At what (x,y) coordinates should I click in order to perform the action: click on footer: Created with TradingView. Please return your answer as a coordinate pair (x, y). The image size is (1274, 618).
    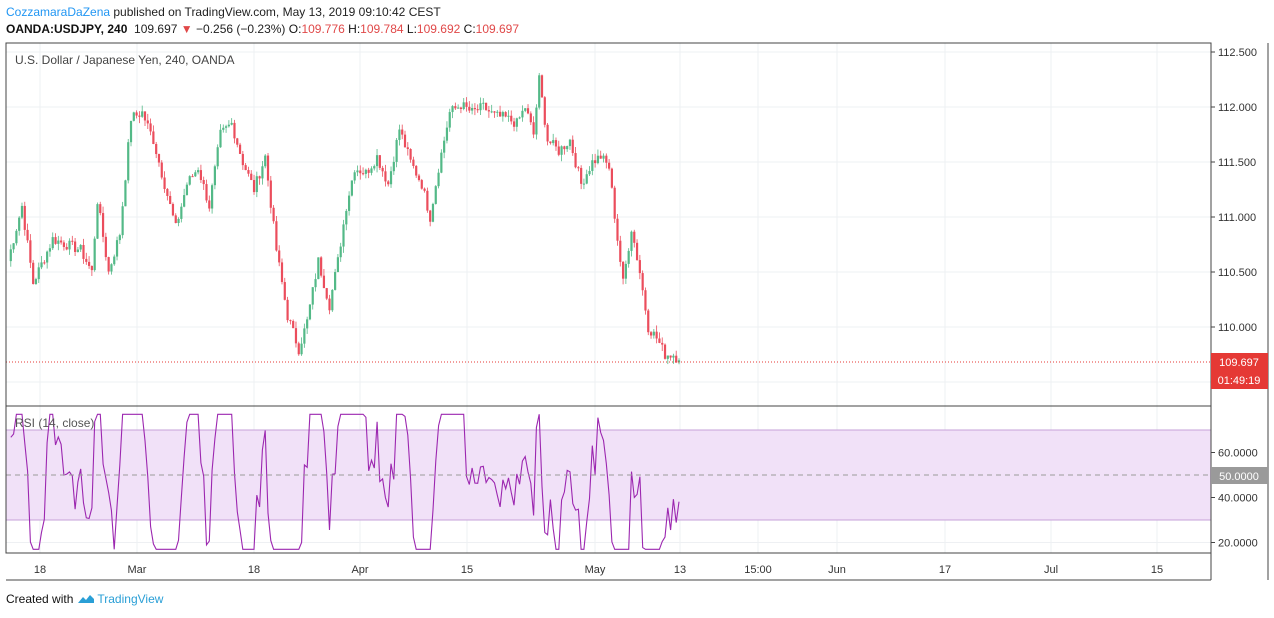
    Looking at the image, I should click on (84, 599).